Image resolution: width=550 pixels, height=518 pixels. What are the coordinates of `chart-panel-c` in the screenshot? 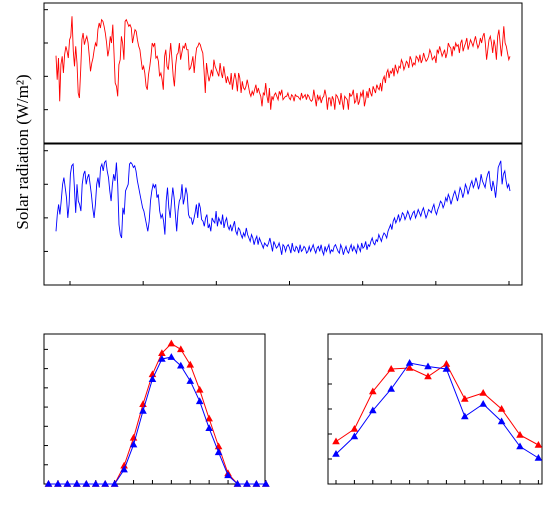 It's located at (156, 410).